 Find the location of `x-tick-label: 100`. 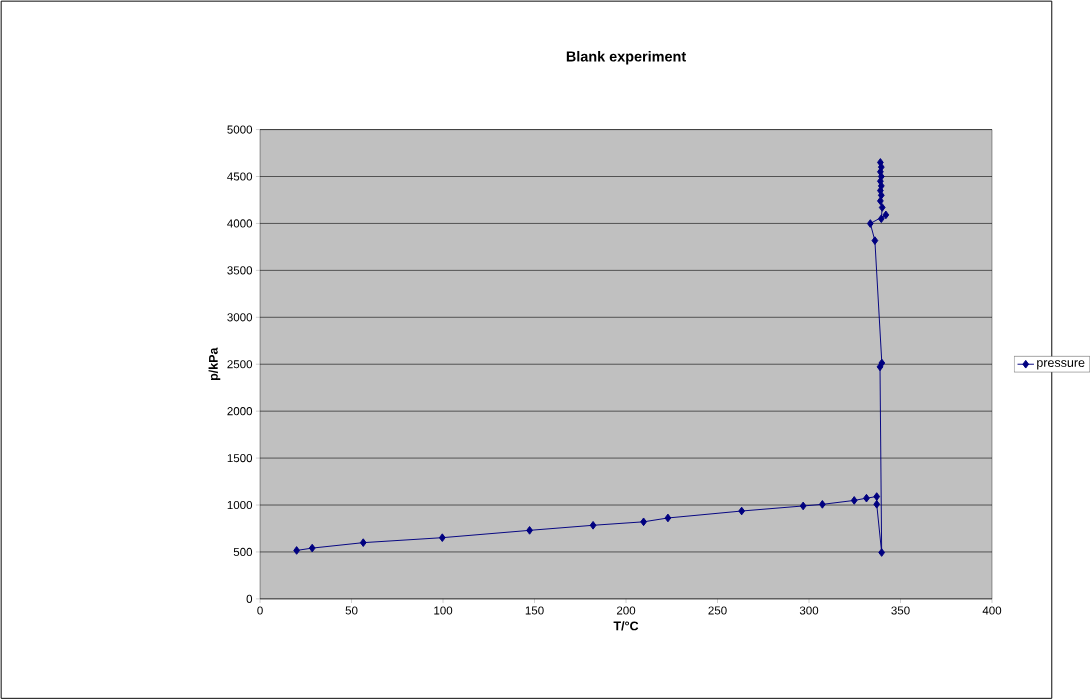

x-tick-label: 100 is located at coordinates (443, 610).